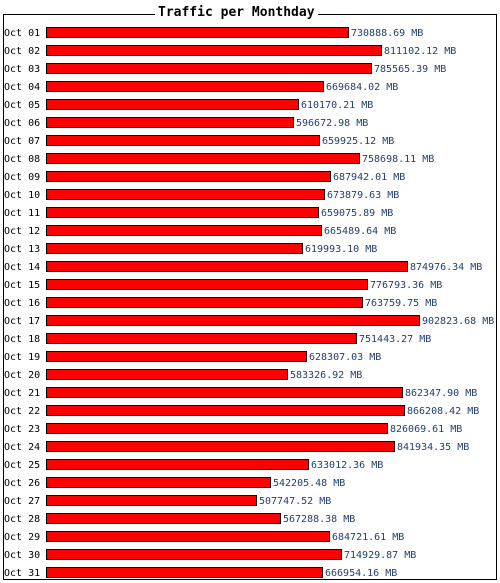 This screenshot has width=500, height=583. I want to click on category-label: Oct 25, so click(22, 465).